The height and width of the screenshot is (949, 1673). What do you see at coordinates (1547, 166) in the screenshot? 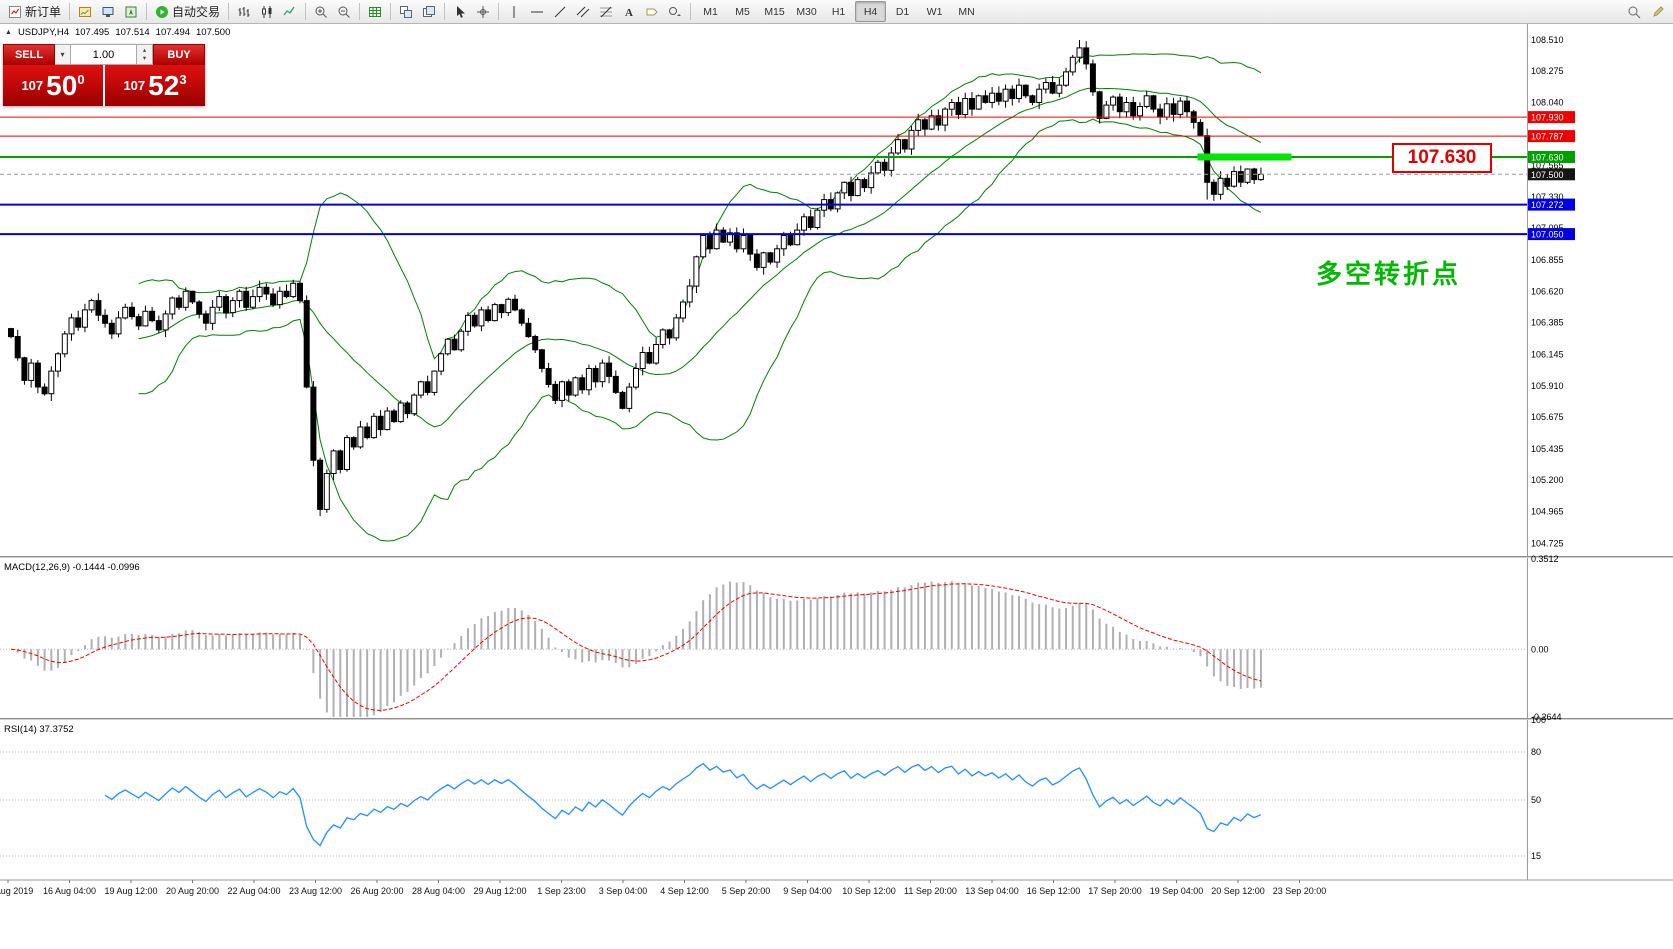
I see `svg-text: 107.565` at bounding box center [1547, 166].